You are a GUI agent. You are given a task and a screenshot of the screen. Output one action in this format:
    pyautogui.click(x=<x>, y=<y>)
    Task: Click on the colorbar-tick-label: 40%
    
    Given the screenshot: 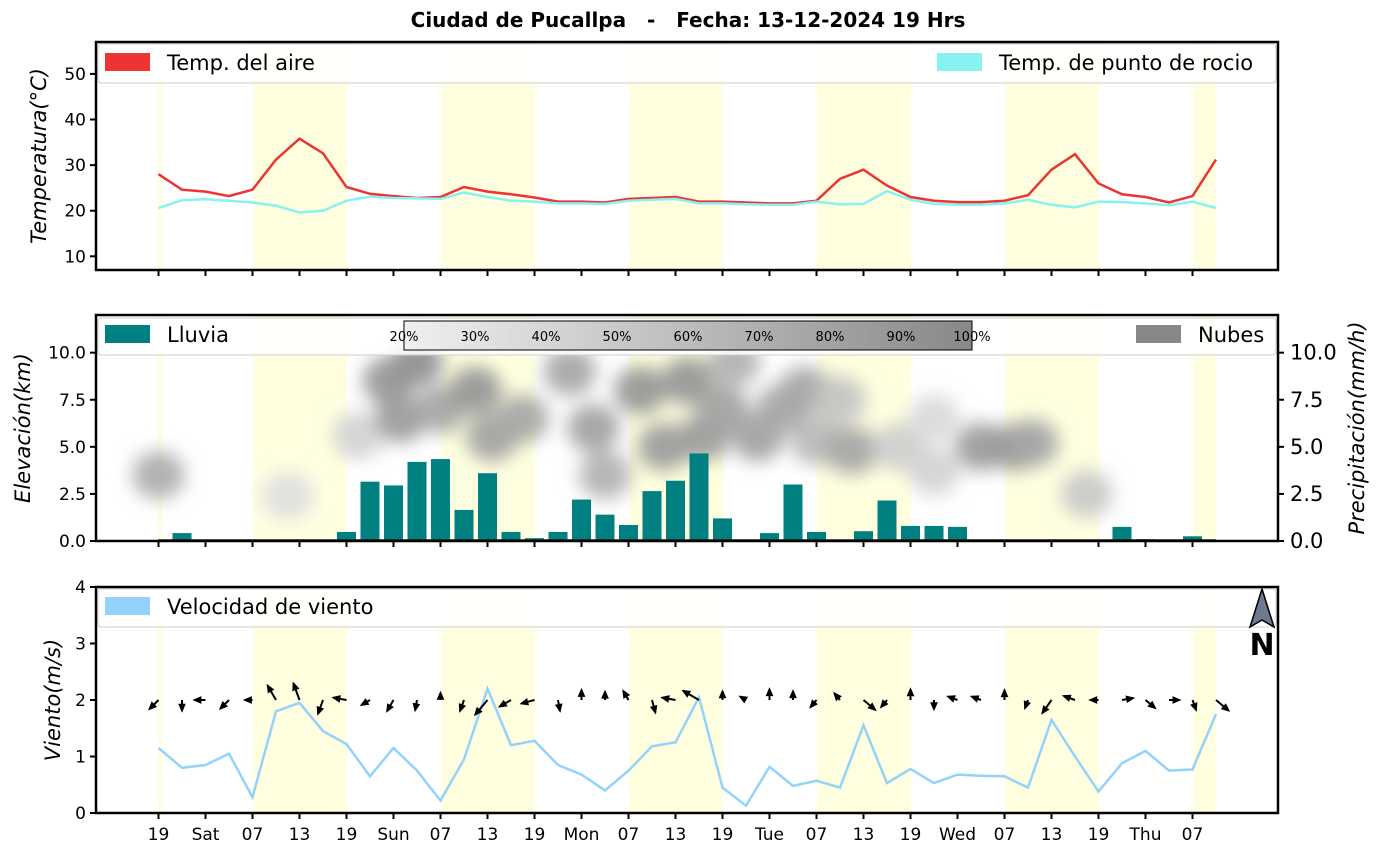 What is the action you would take?
    pyautogui.click(x=546, y=337)
    